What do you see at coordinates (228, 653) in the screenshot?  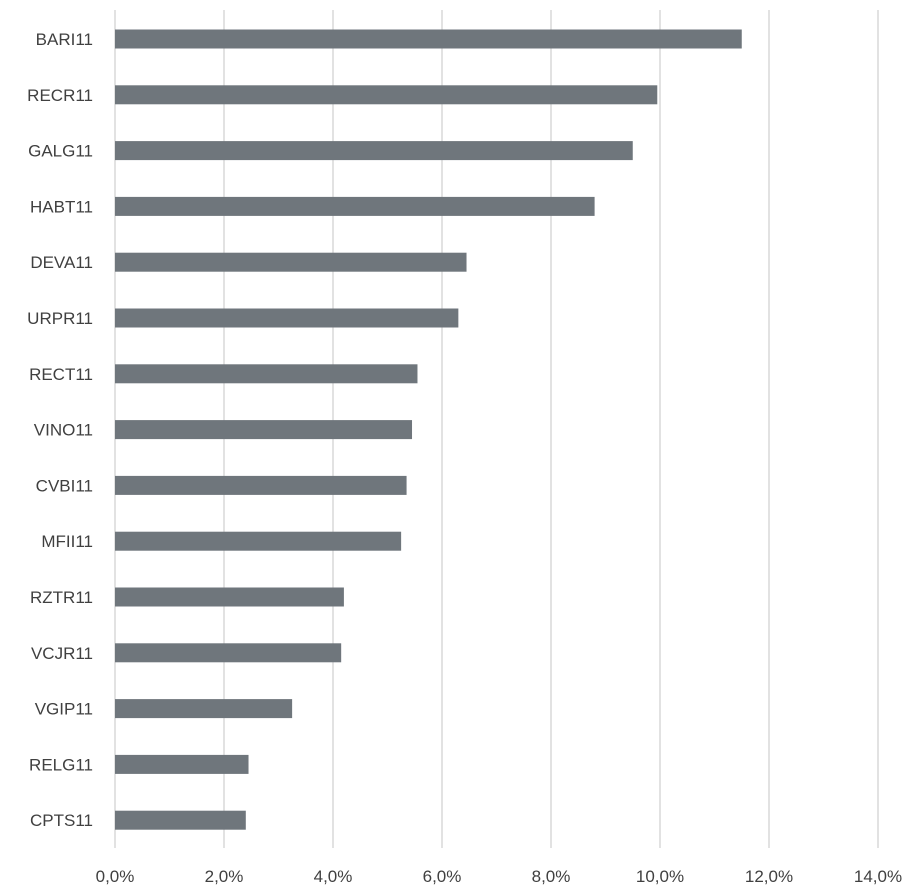 I see `bar-vcjr11` at bounding box center [228, 653].